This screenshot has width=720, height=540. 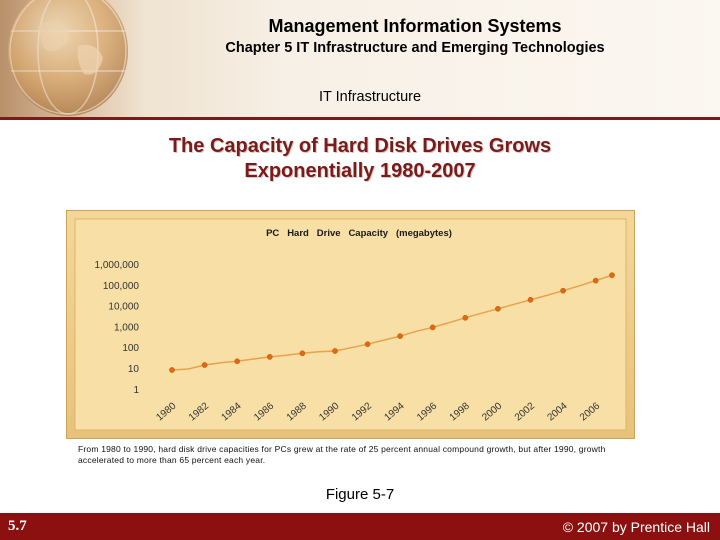 I want to click on slide-footer: 5.7 © 2007 by Prentice Hall, so click(x=360, y=526).